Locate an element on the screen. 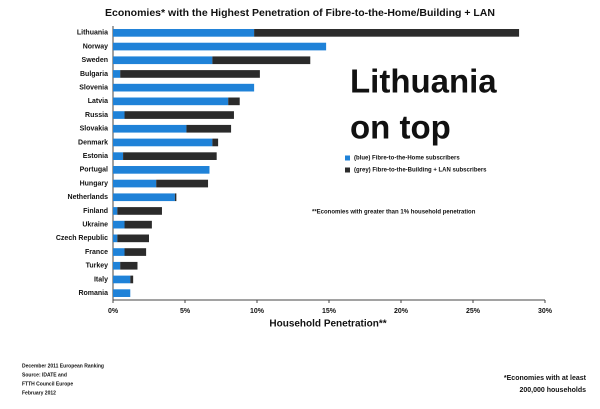 The height and width of the screenshot is (409, 600). x-tick-label: 15% is located at coordinates (329, 311).